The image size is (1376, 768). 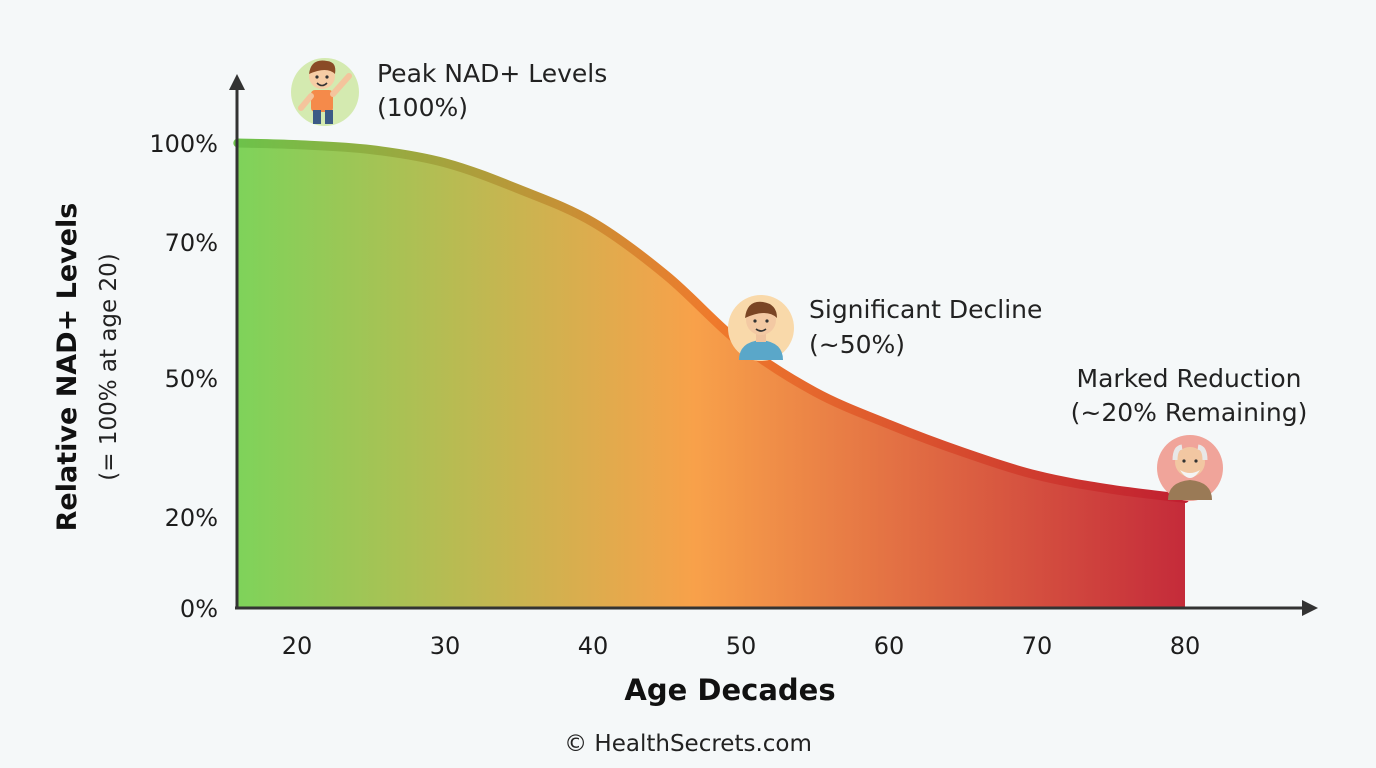 What do you see at coordinates (857, 344) in the screenshot?
I see `annotation-decline-line2: (~50%)` at bounding box center [857, 344].